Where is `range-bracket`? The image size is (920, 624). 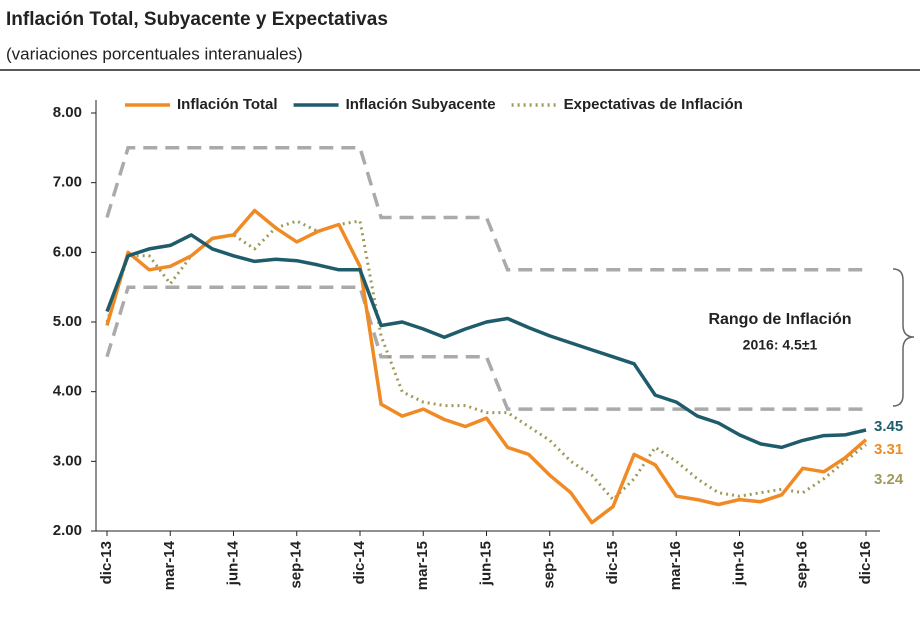
range-bracket is located at coordinates (903, 337).